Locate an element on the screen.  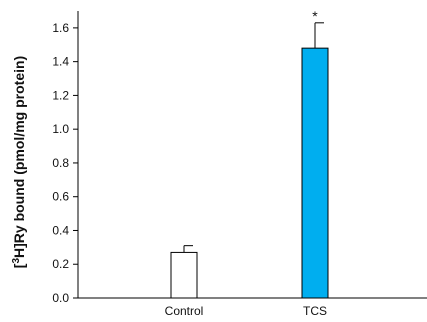
y-tick-label: 0.6 is located at coordinates (60, 197).